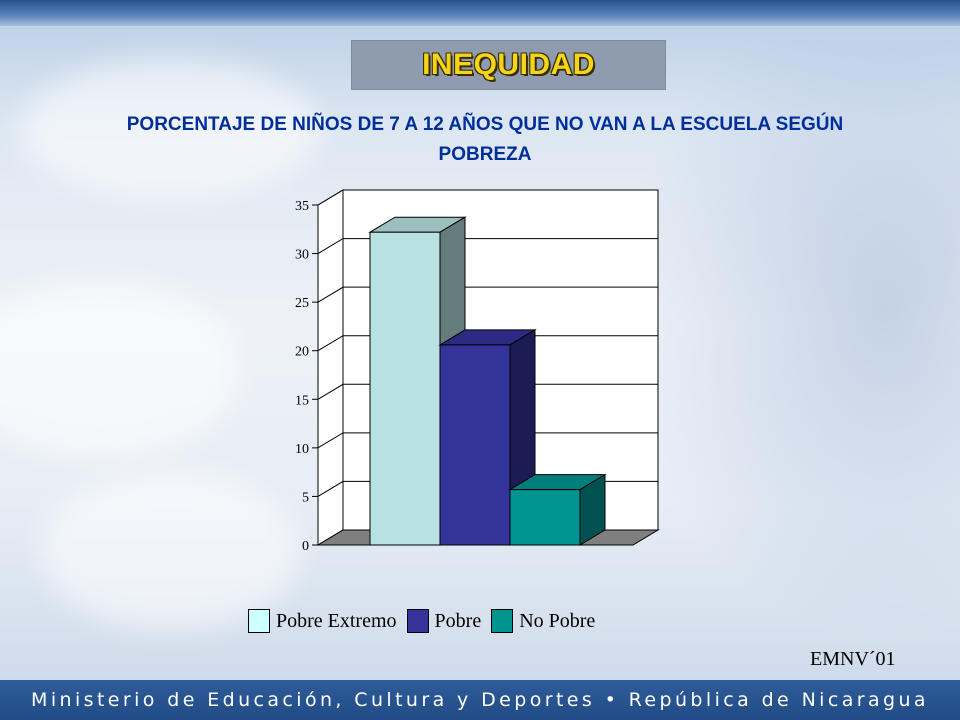 The image size is (960, 720). What do you see at coordinates (480, 13) in the screenshot?
I see `top-banner` at bounding box center [480, 13].